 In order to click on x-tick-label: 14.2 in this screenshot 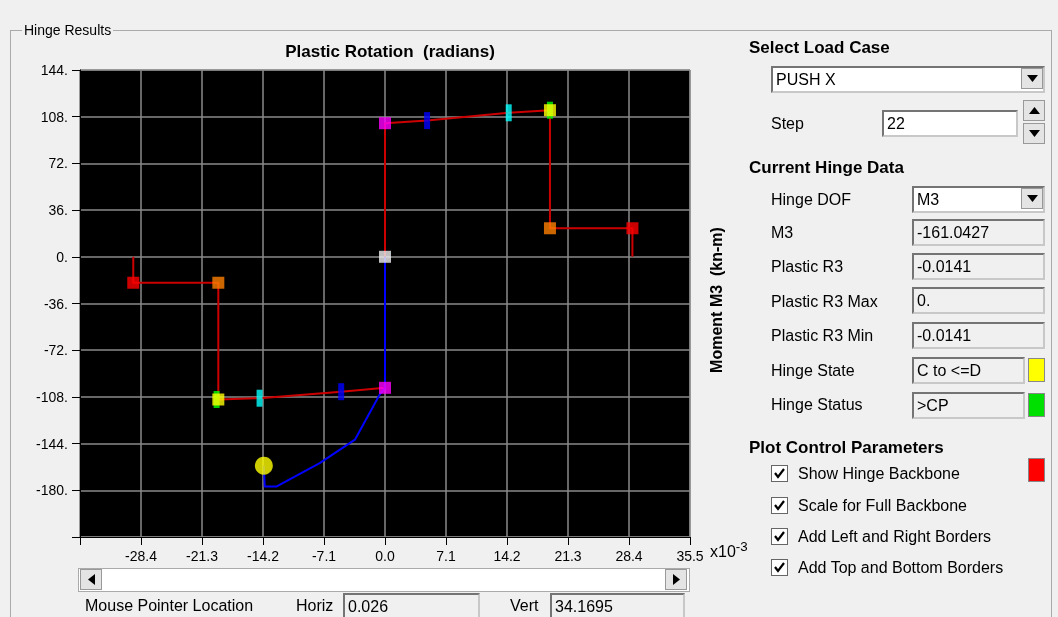, I will do `click(507, 556)`.